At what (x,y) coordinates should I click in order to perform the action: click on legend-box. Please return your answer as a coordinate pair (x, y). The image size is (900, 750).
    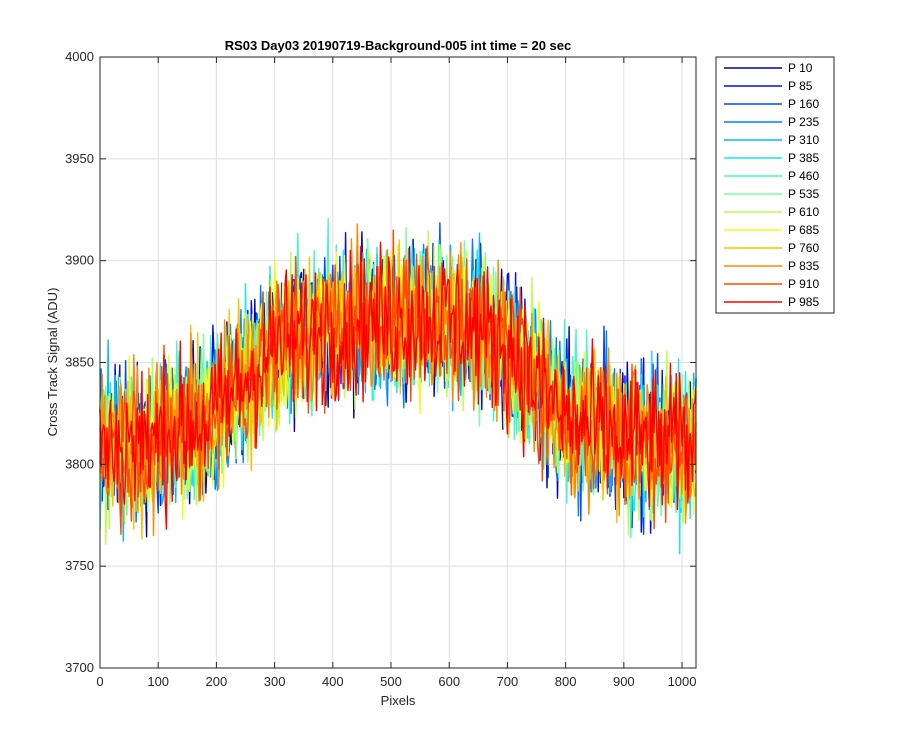
    Looking at the image, I should click on (775, 185).